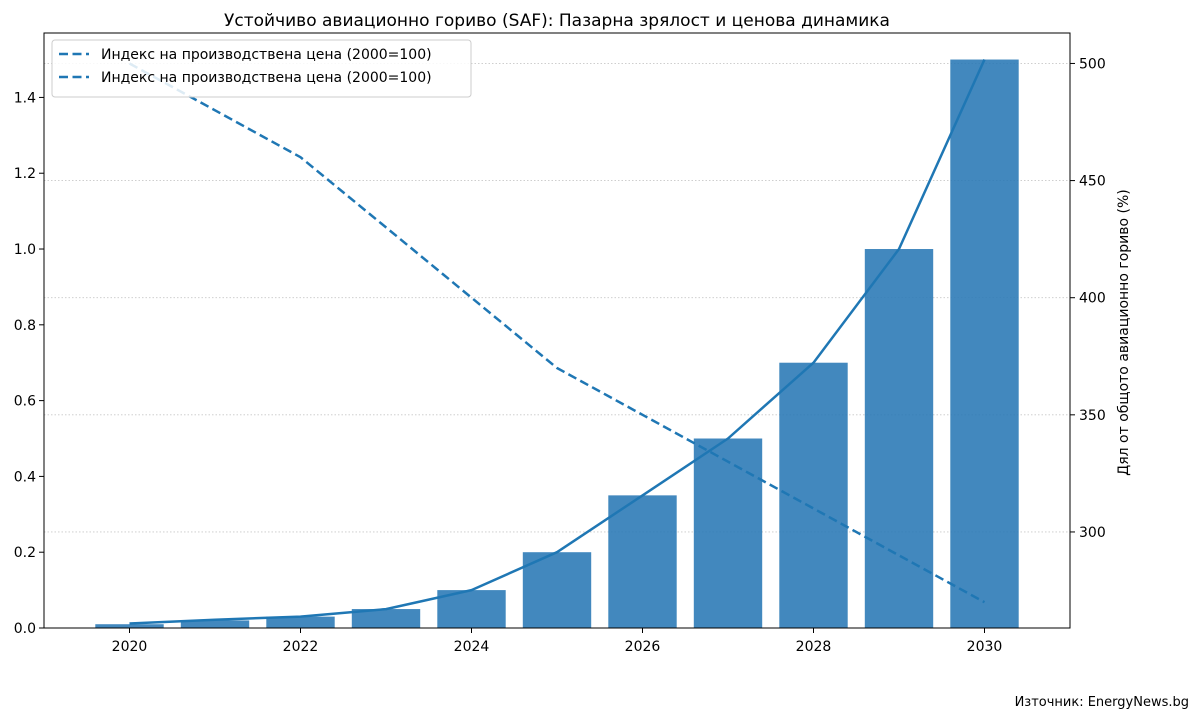 This screenshot has height=719, width=1200. I want to click on legend-box, so click(261, 68).